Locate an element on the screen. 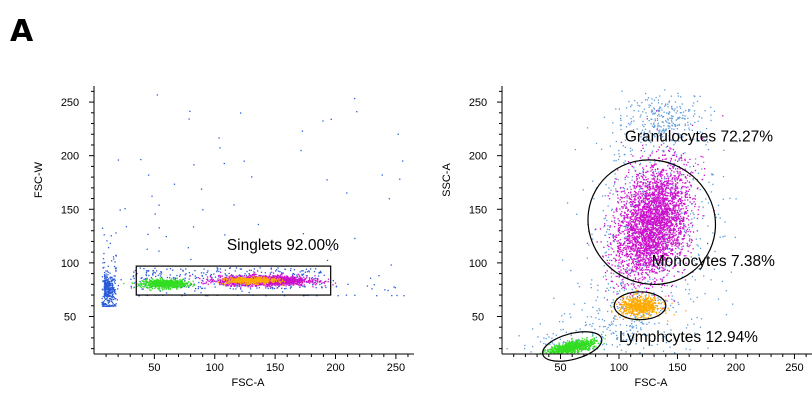 The width and height of the screenshot is (812, 396). plot1-gates: Singlets 92.00% is located at coordinates (237, 266).